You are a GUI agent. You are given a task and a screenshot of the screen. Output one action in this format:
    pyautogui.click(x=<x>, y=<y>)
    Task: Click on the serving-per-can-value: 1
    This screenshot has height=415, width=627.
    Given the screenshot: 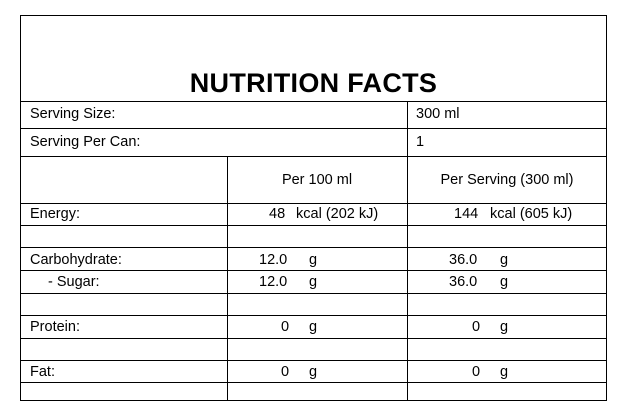 What is the action you would take?
    pyautogui.click(x=420, y=142)
    